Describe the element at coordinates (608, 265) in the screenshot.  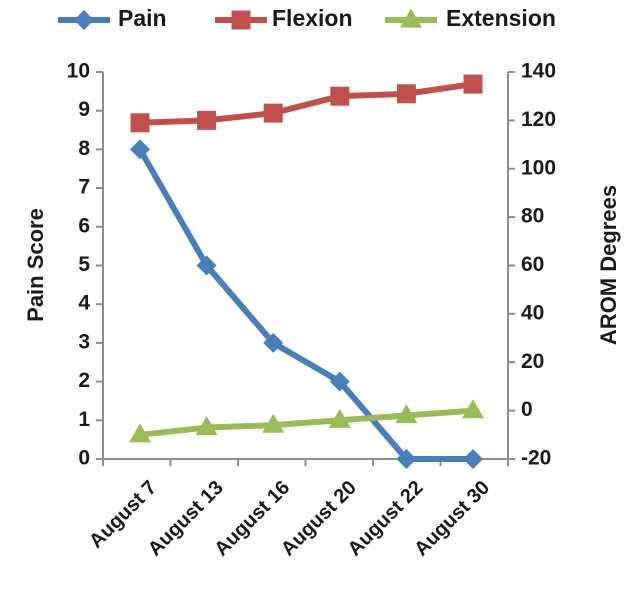
I see `right-axis-title: AROM Degrees` at that location.